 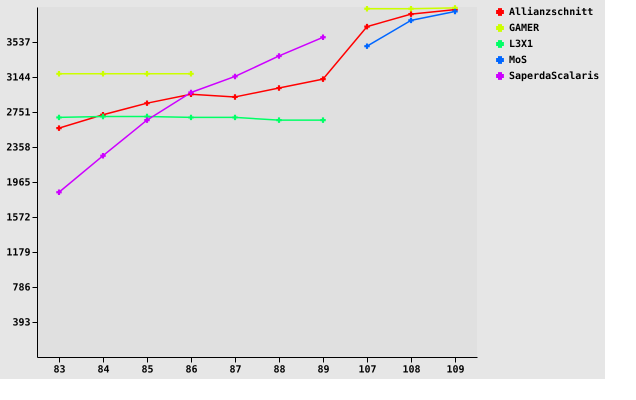 I want to click on y-tick-label: 3537, so click(x=18, y=43).